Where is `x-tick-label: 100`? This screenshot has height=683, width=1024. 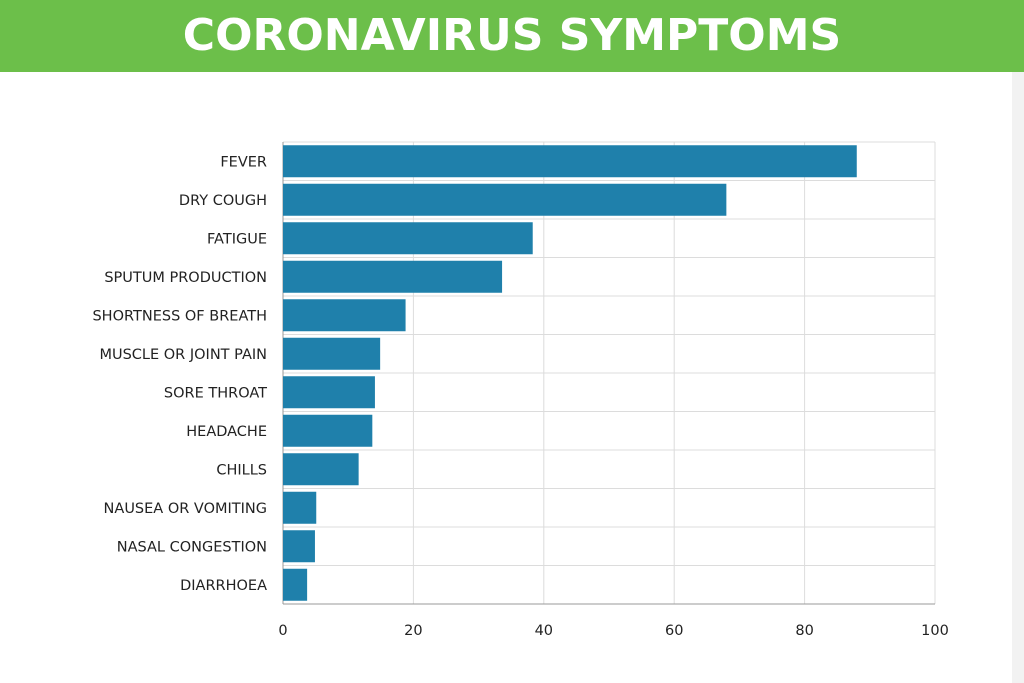 x-tick-label: 100 is located at coordinates (935, 631).